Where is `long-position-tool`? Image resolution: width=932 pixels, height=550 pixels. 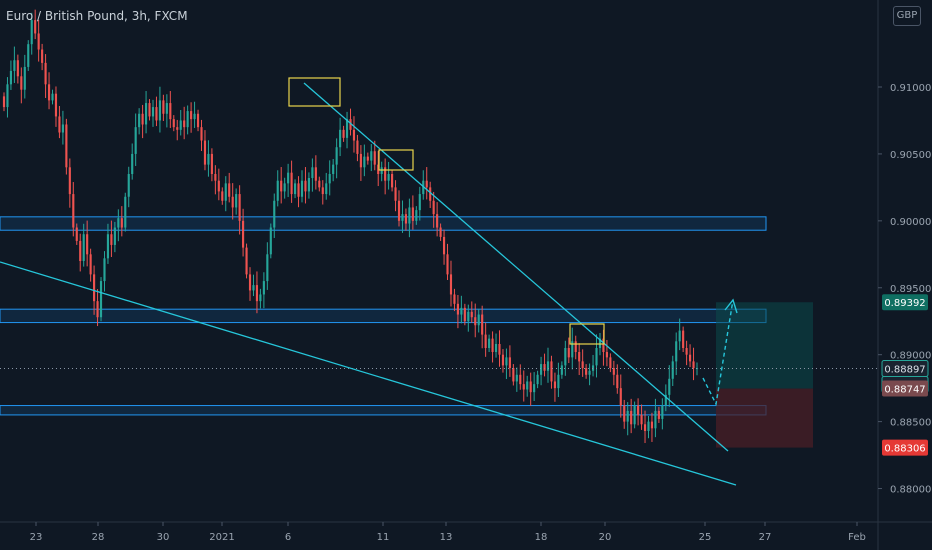 long-position-tool is located at coordinates (764, 375).